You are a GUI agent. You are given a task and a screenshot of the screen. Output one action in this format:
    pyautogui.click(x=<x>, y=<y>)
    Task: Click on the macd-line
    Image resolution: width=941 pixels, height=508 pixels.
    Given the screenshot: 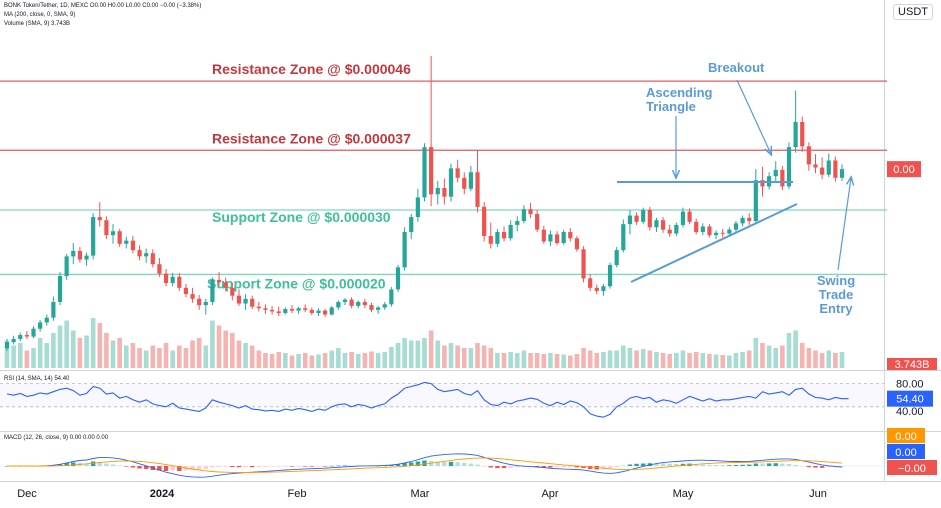 What is the action you would take?
    pyautogui.click(x=425, y=465)
    